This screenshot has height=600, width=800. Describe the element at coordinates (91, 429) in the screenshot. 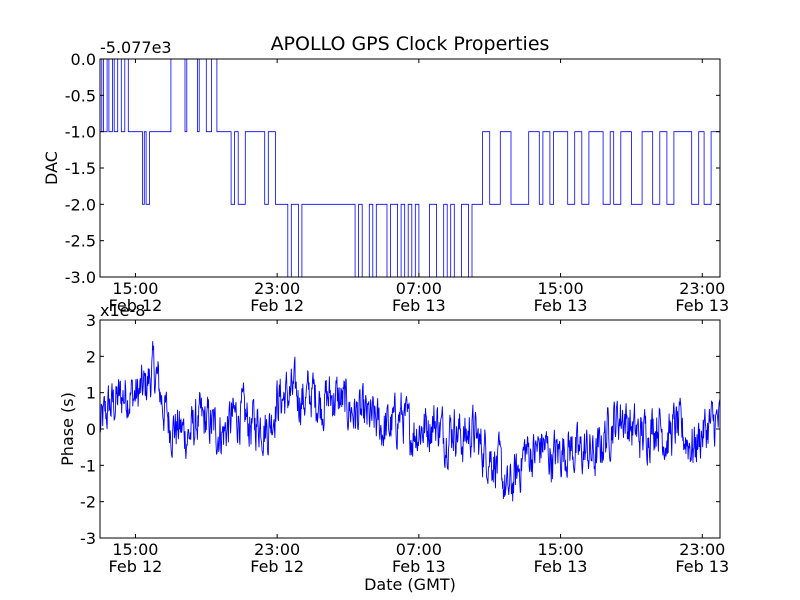

I see `y-tick-label: 0` at that location.